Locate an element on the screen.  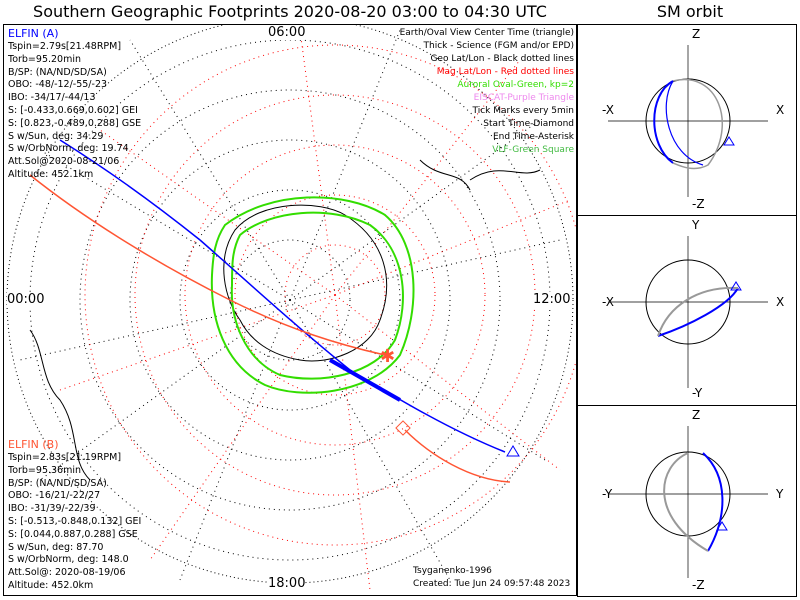
legend-item: VLF-Green Square is located at coordinates (533, 150).